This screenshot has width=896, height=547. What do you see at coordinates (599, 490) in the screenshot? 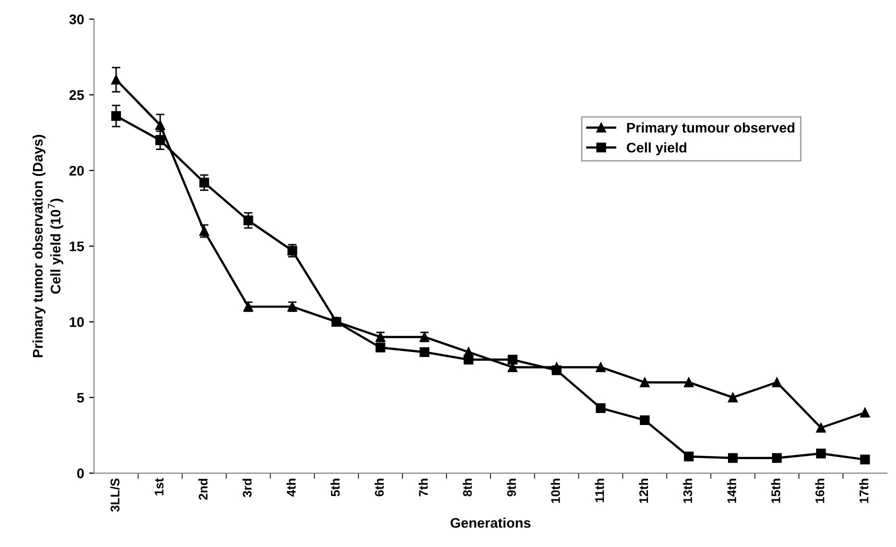
I see `x-tick-label: 11th` at bounding box center [599, 490].